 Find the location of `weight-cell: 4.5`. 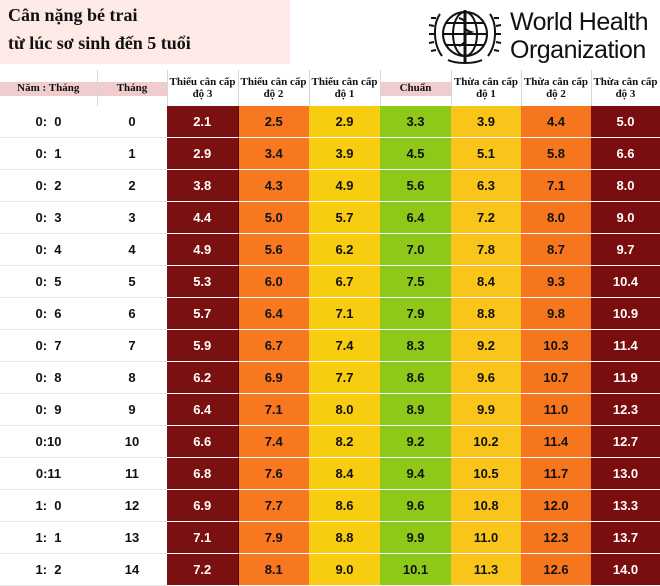

weight-cell: 4.5 is located at coordinates (415, 153).